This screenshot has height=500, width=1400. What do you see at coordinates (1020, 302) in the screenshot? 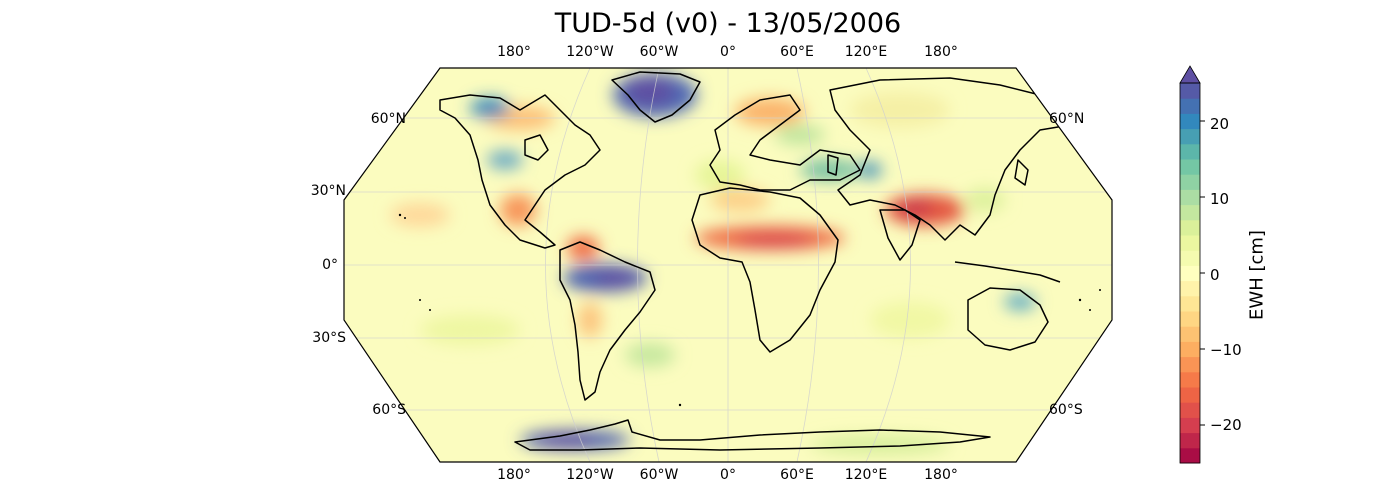
I see `australia-anomaly` at bounding box center [1020, 302].